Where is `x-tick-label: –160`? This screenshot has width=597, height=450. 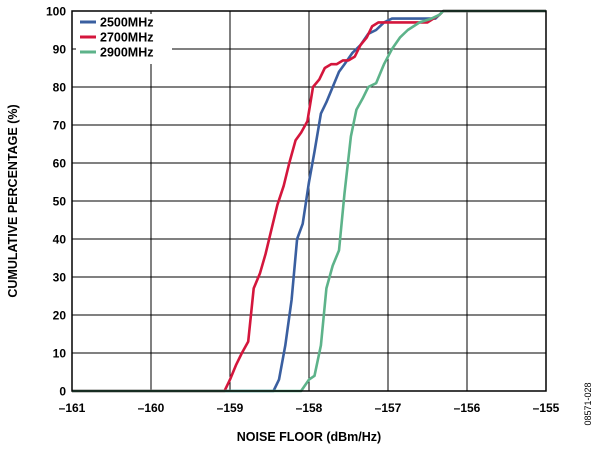 x-tick-label: –160 is located at coordinates (151, 408).